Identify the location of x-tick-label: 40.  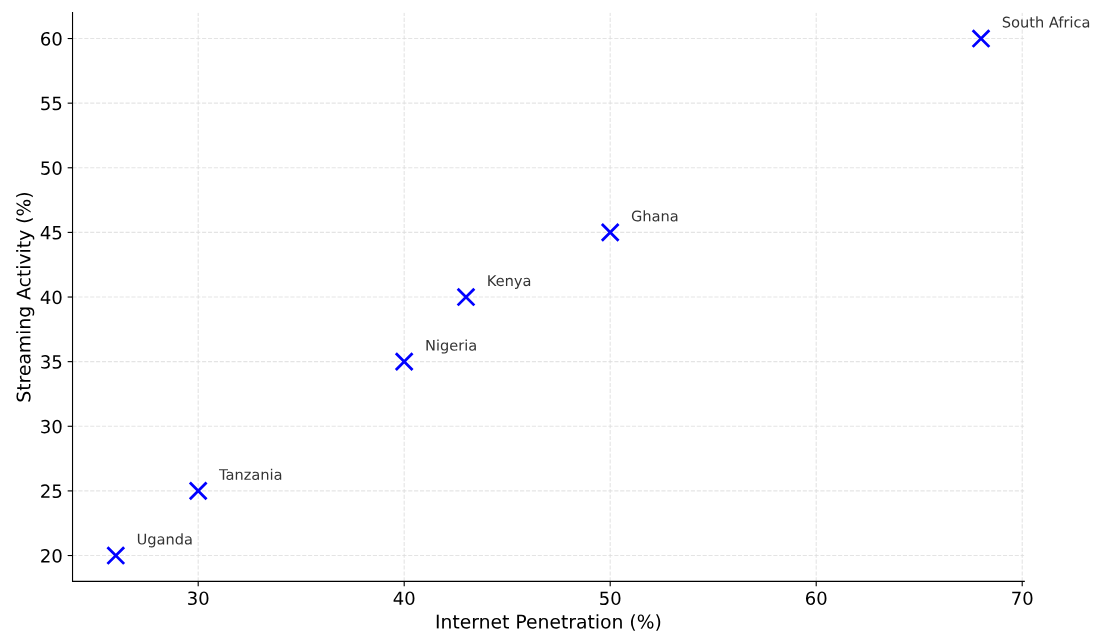
(404, 598).